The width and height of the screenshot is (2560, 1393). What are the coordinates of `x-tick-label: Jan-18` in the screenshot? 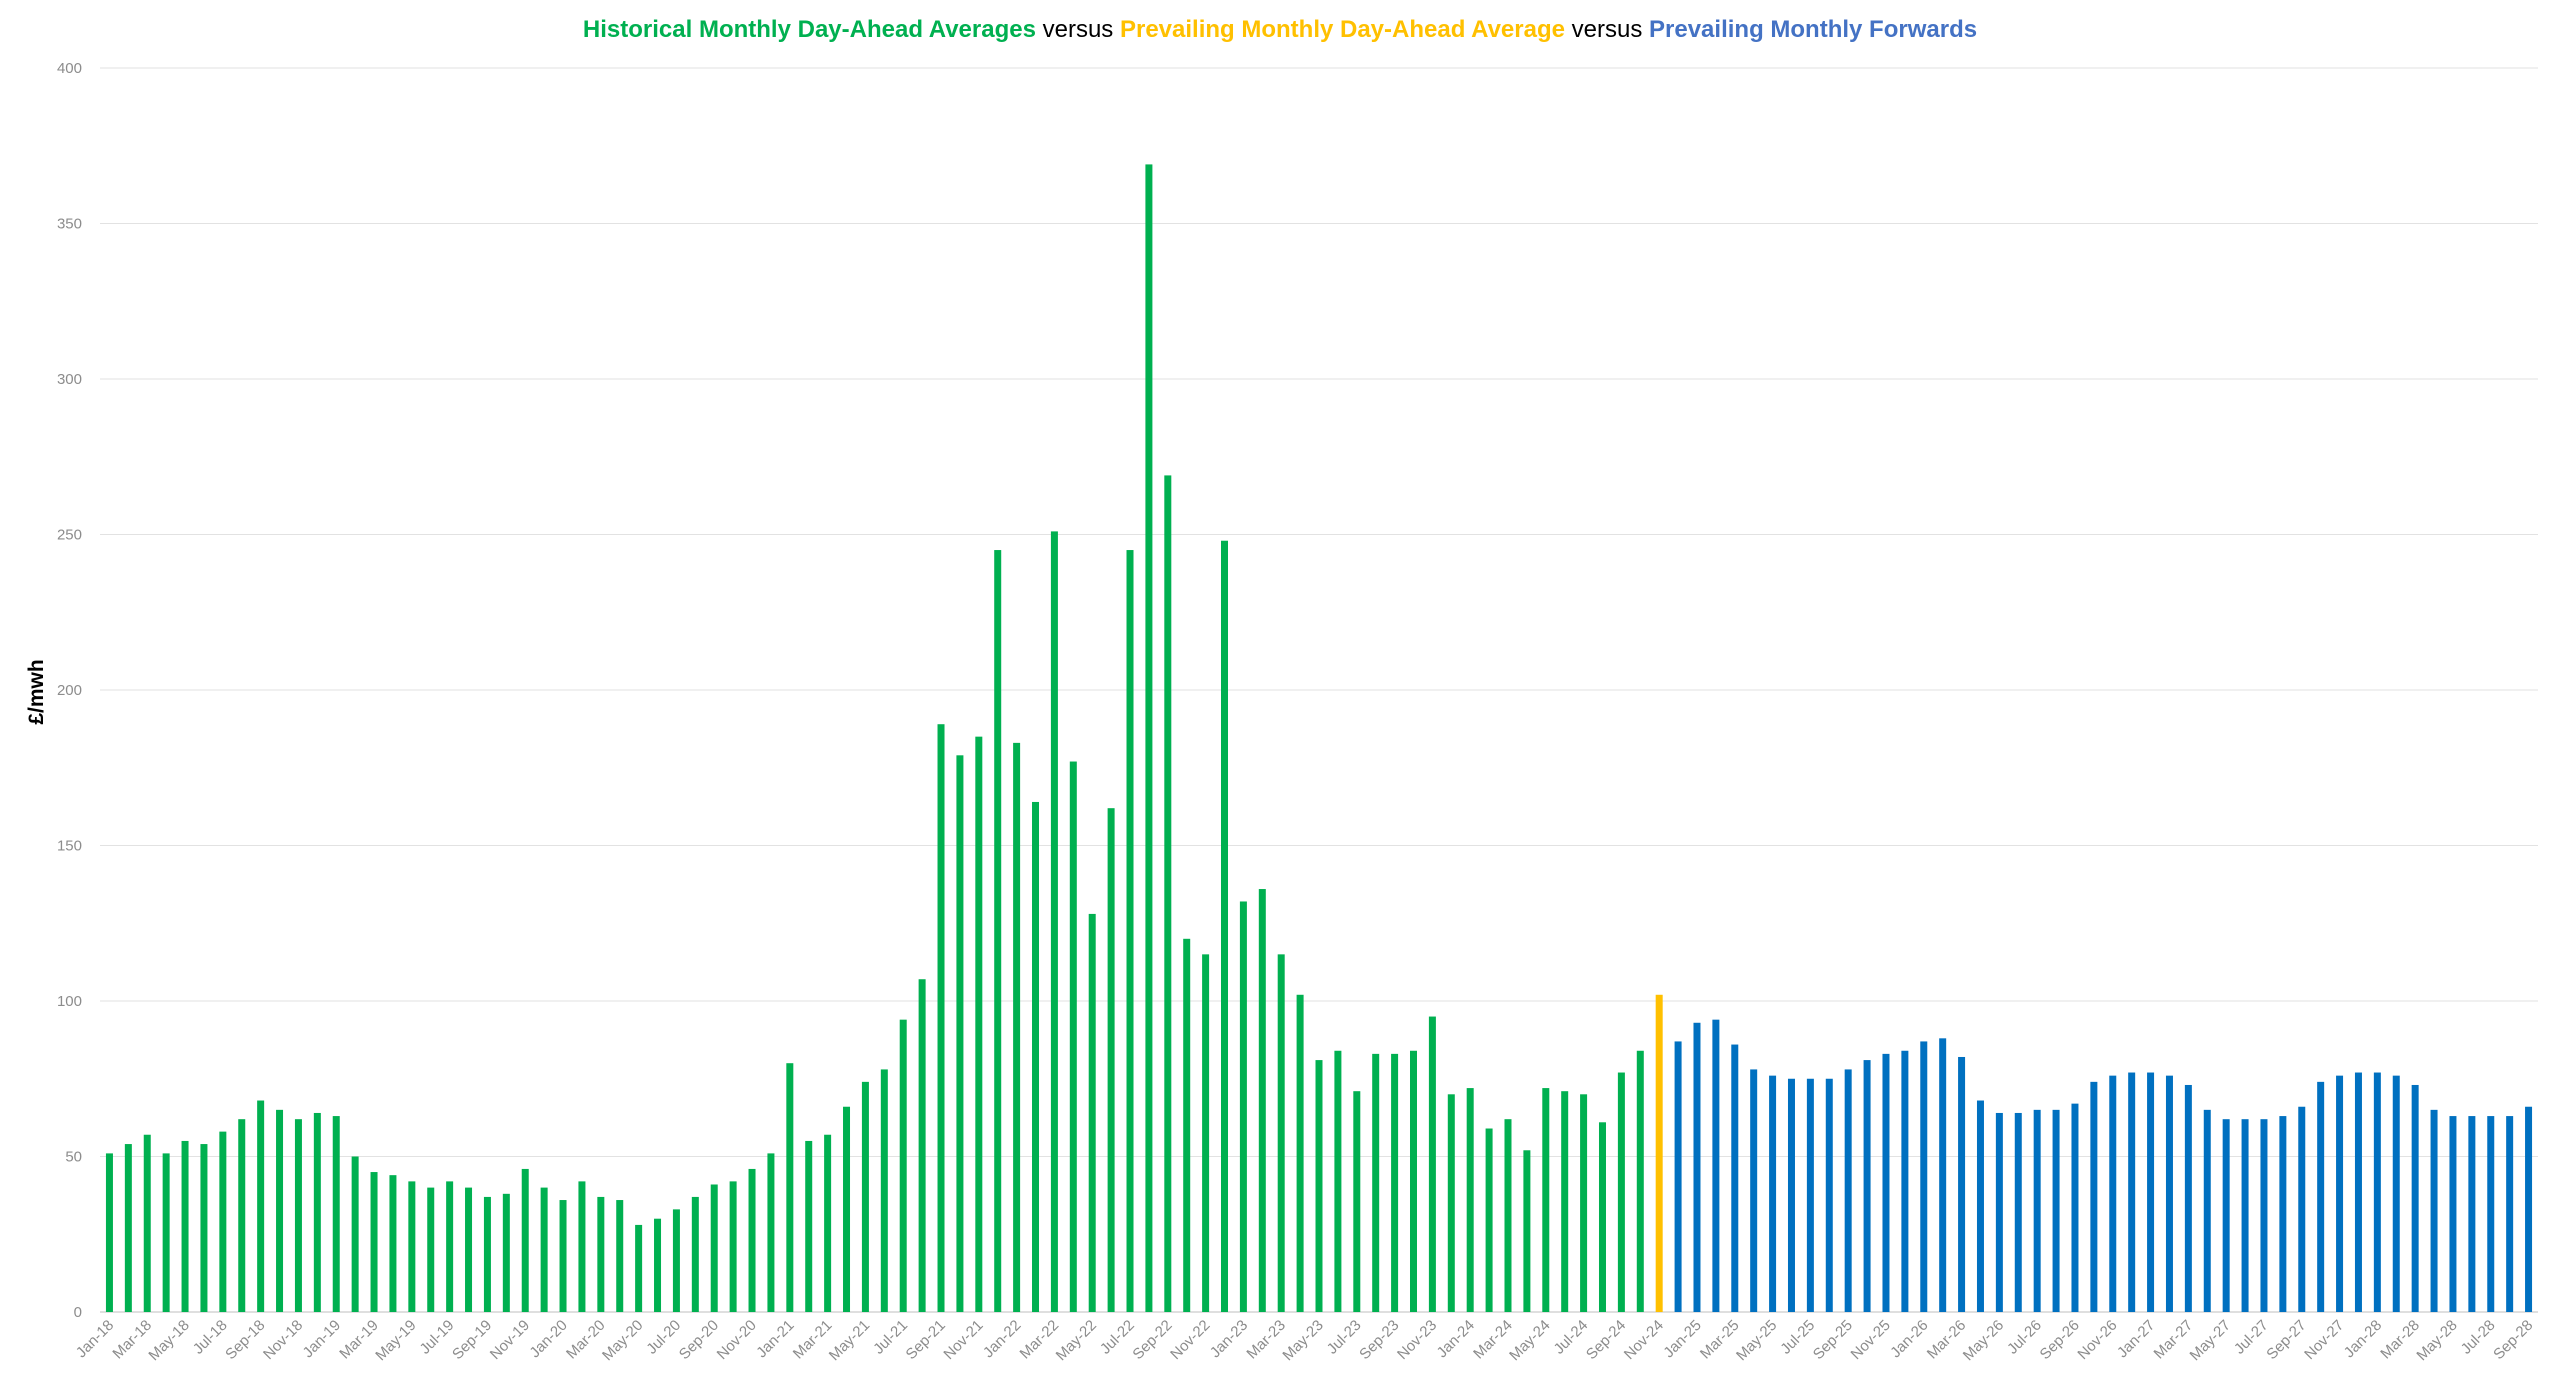 It's located at (95, 1339).